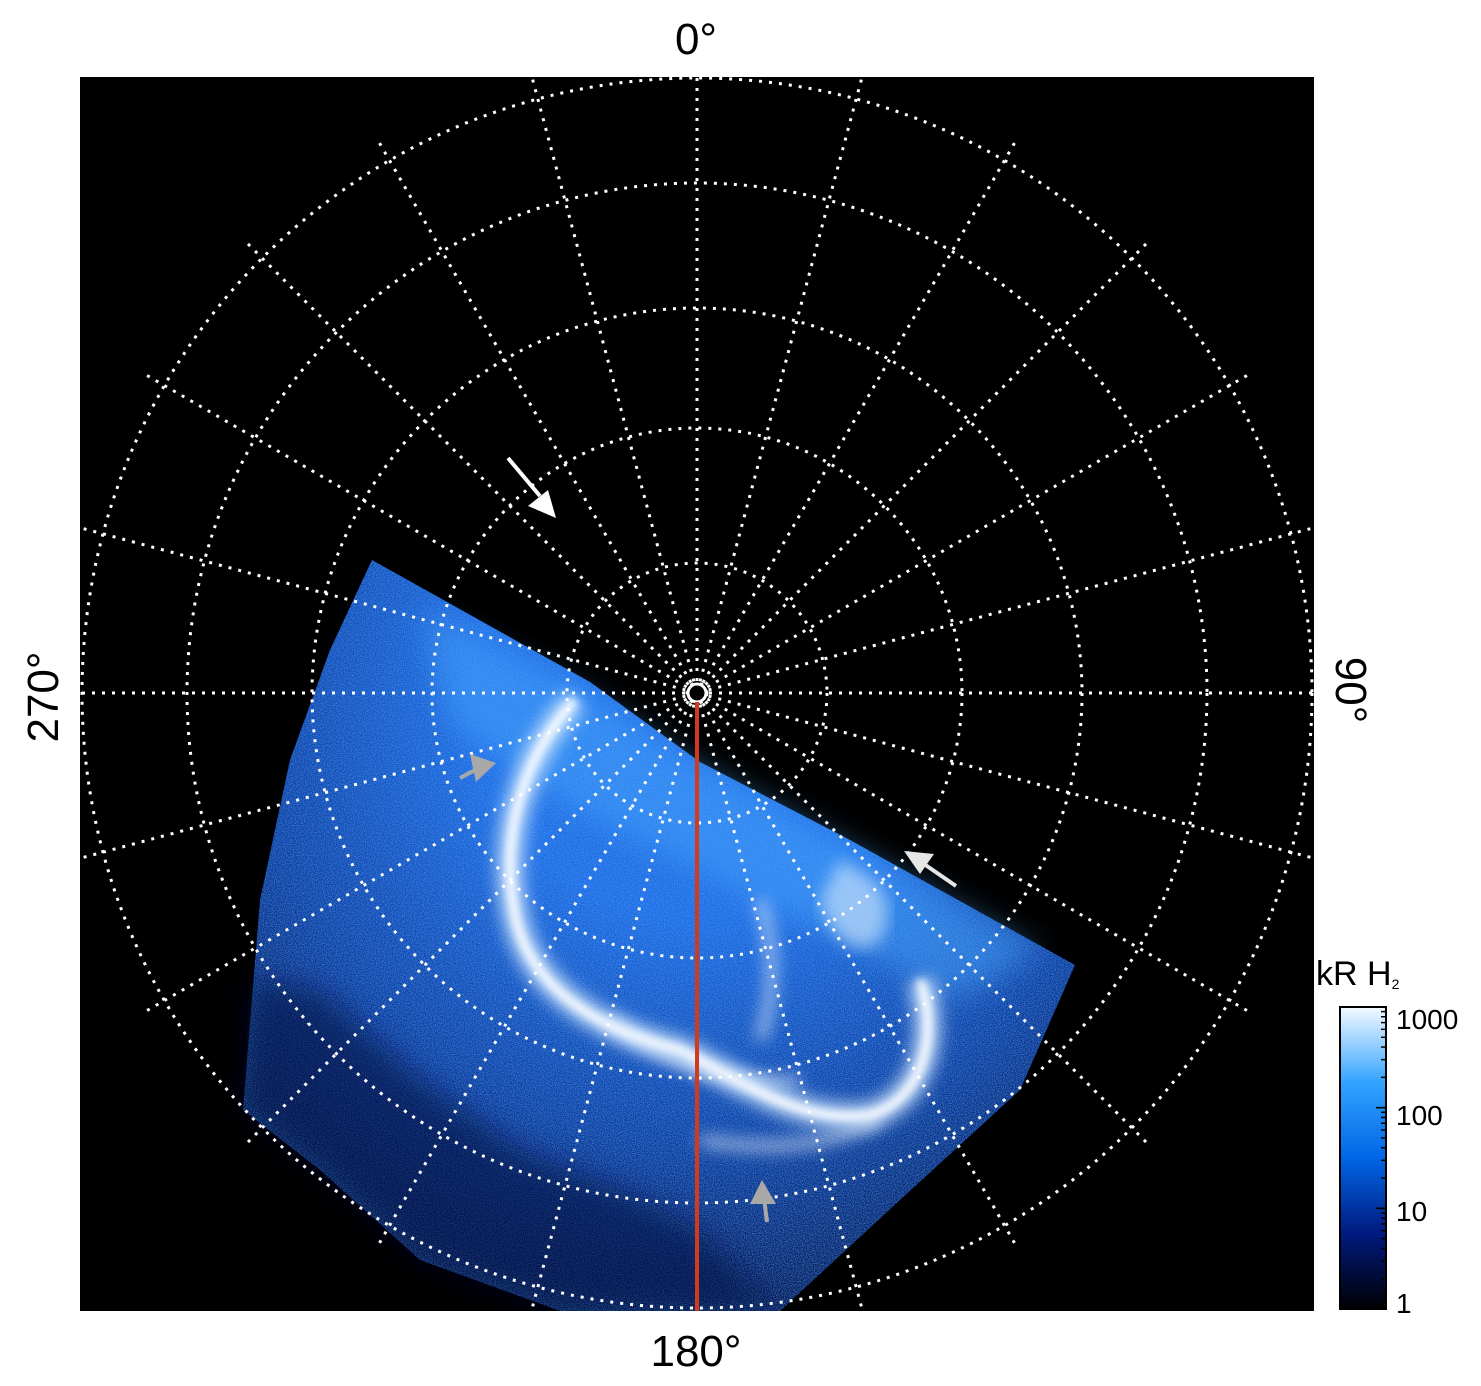 The width and height of the screenshot is (1481, 1386). I want to click on white-arrow-upper-left, so click(531, 487).